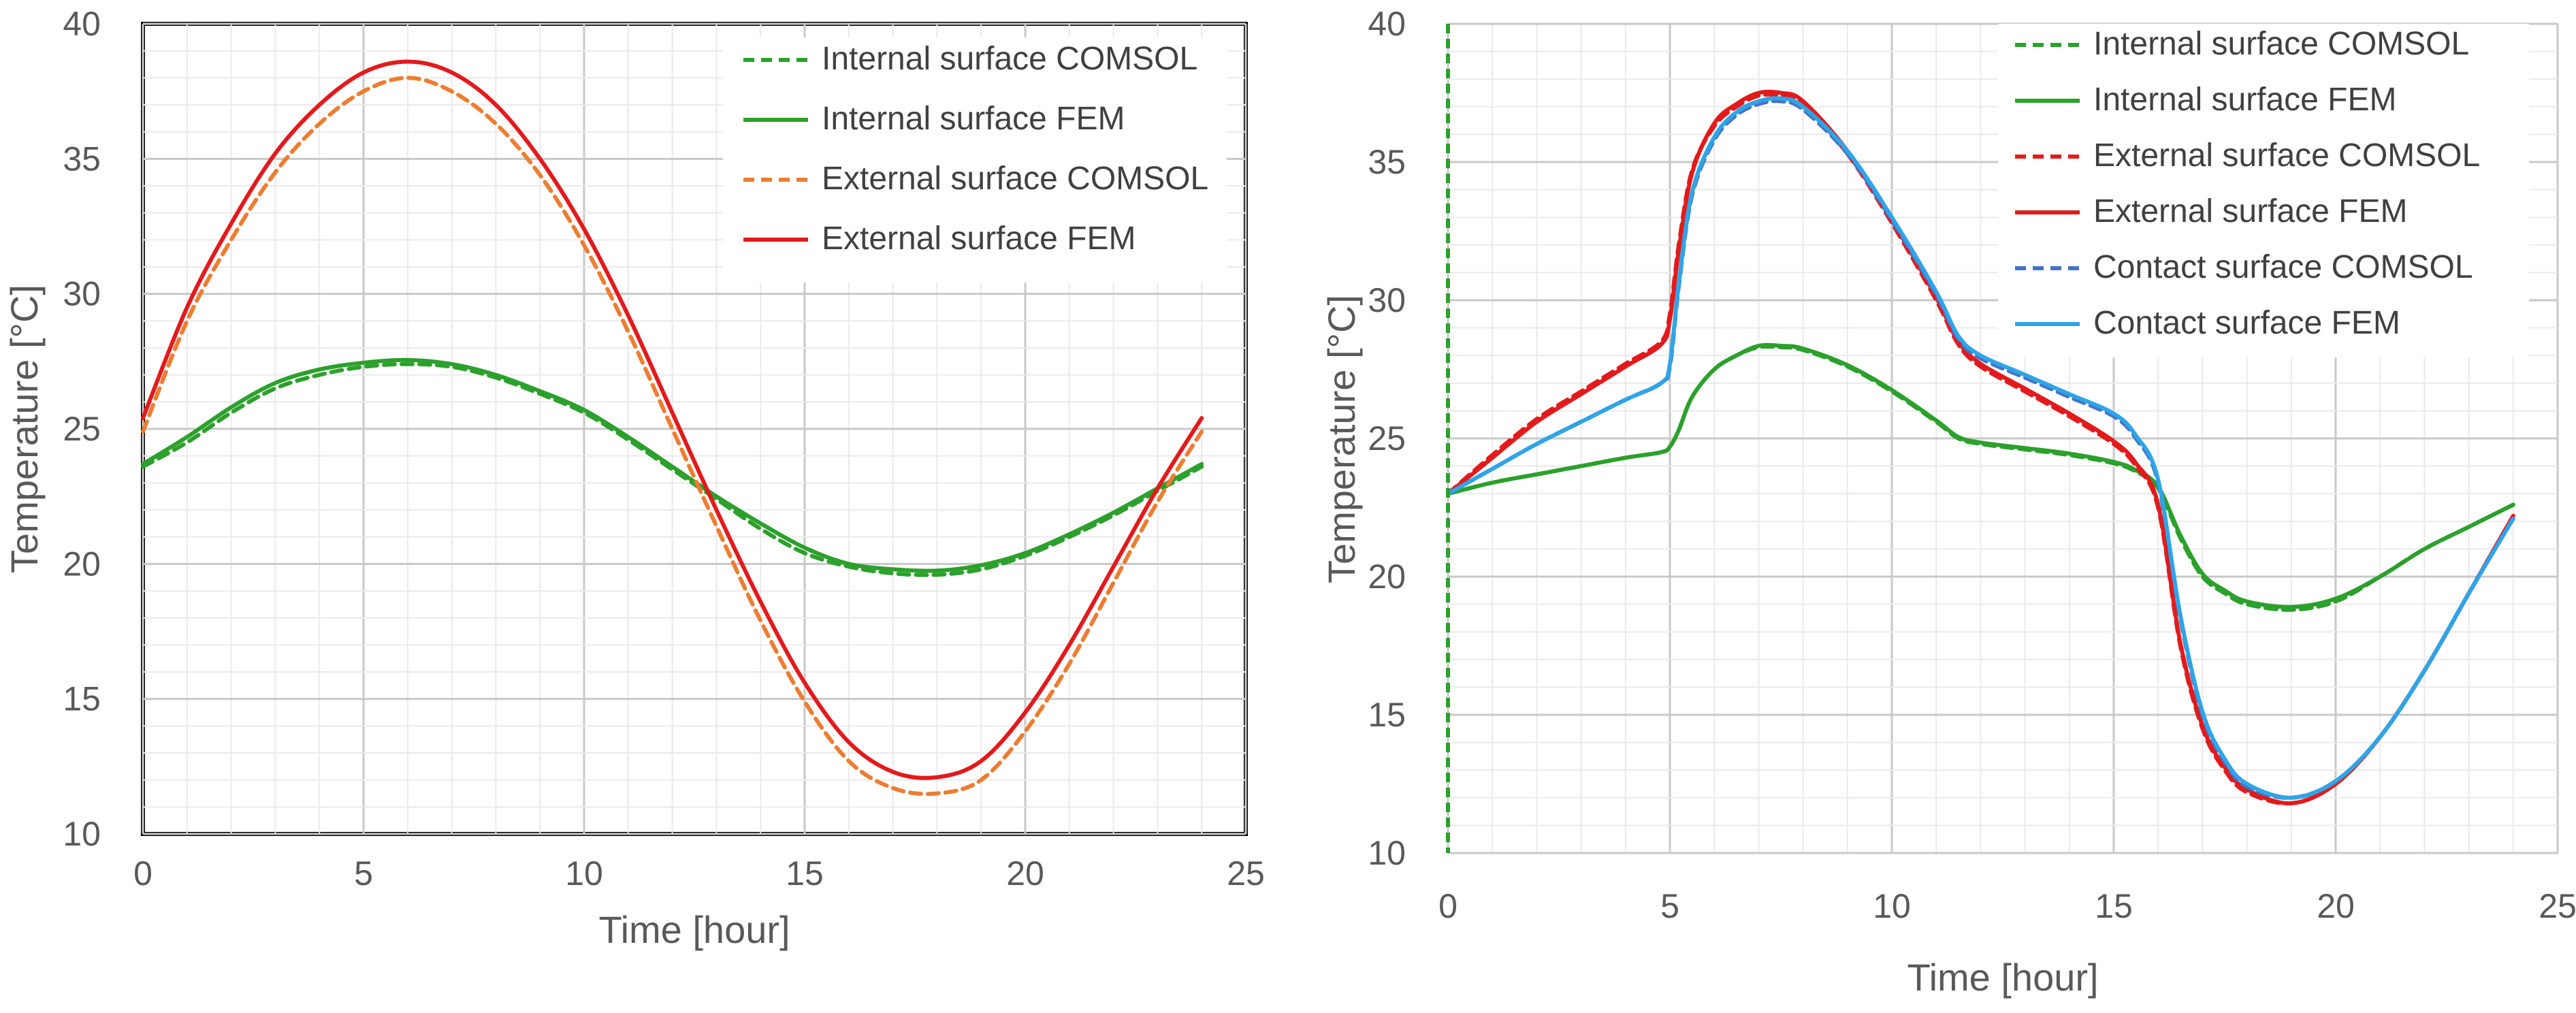 The height and width of the screenshot is (1013, 2576). Describe the element at coordinates (673, 469) in the screenshot. I see `series-line-internal-surface-comsol` at that location.